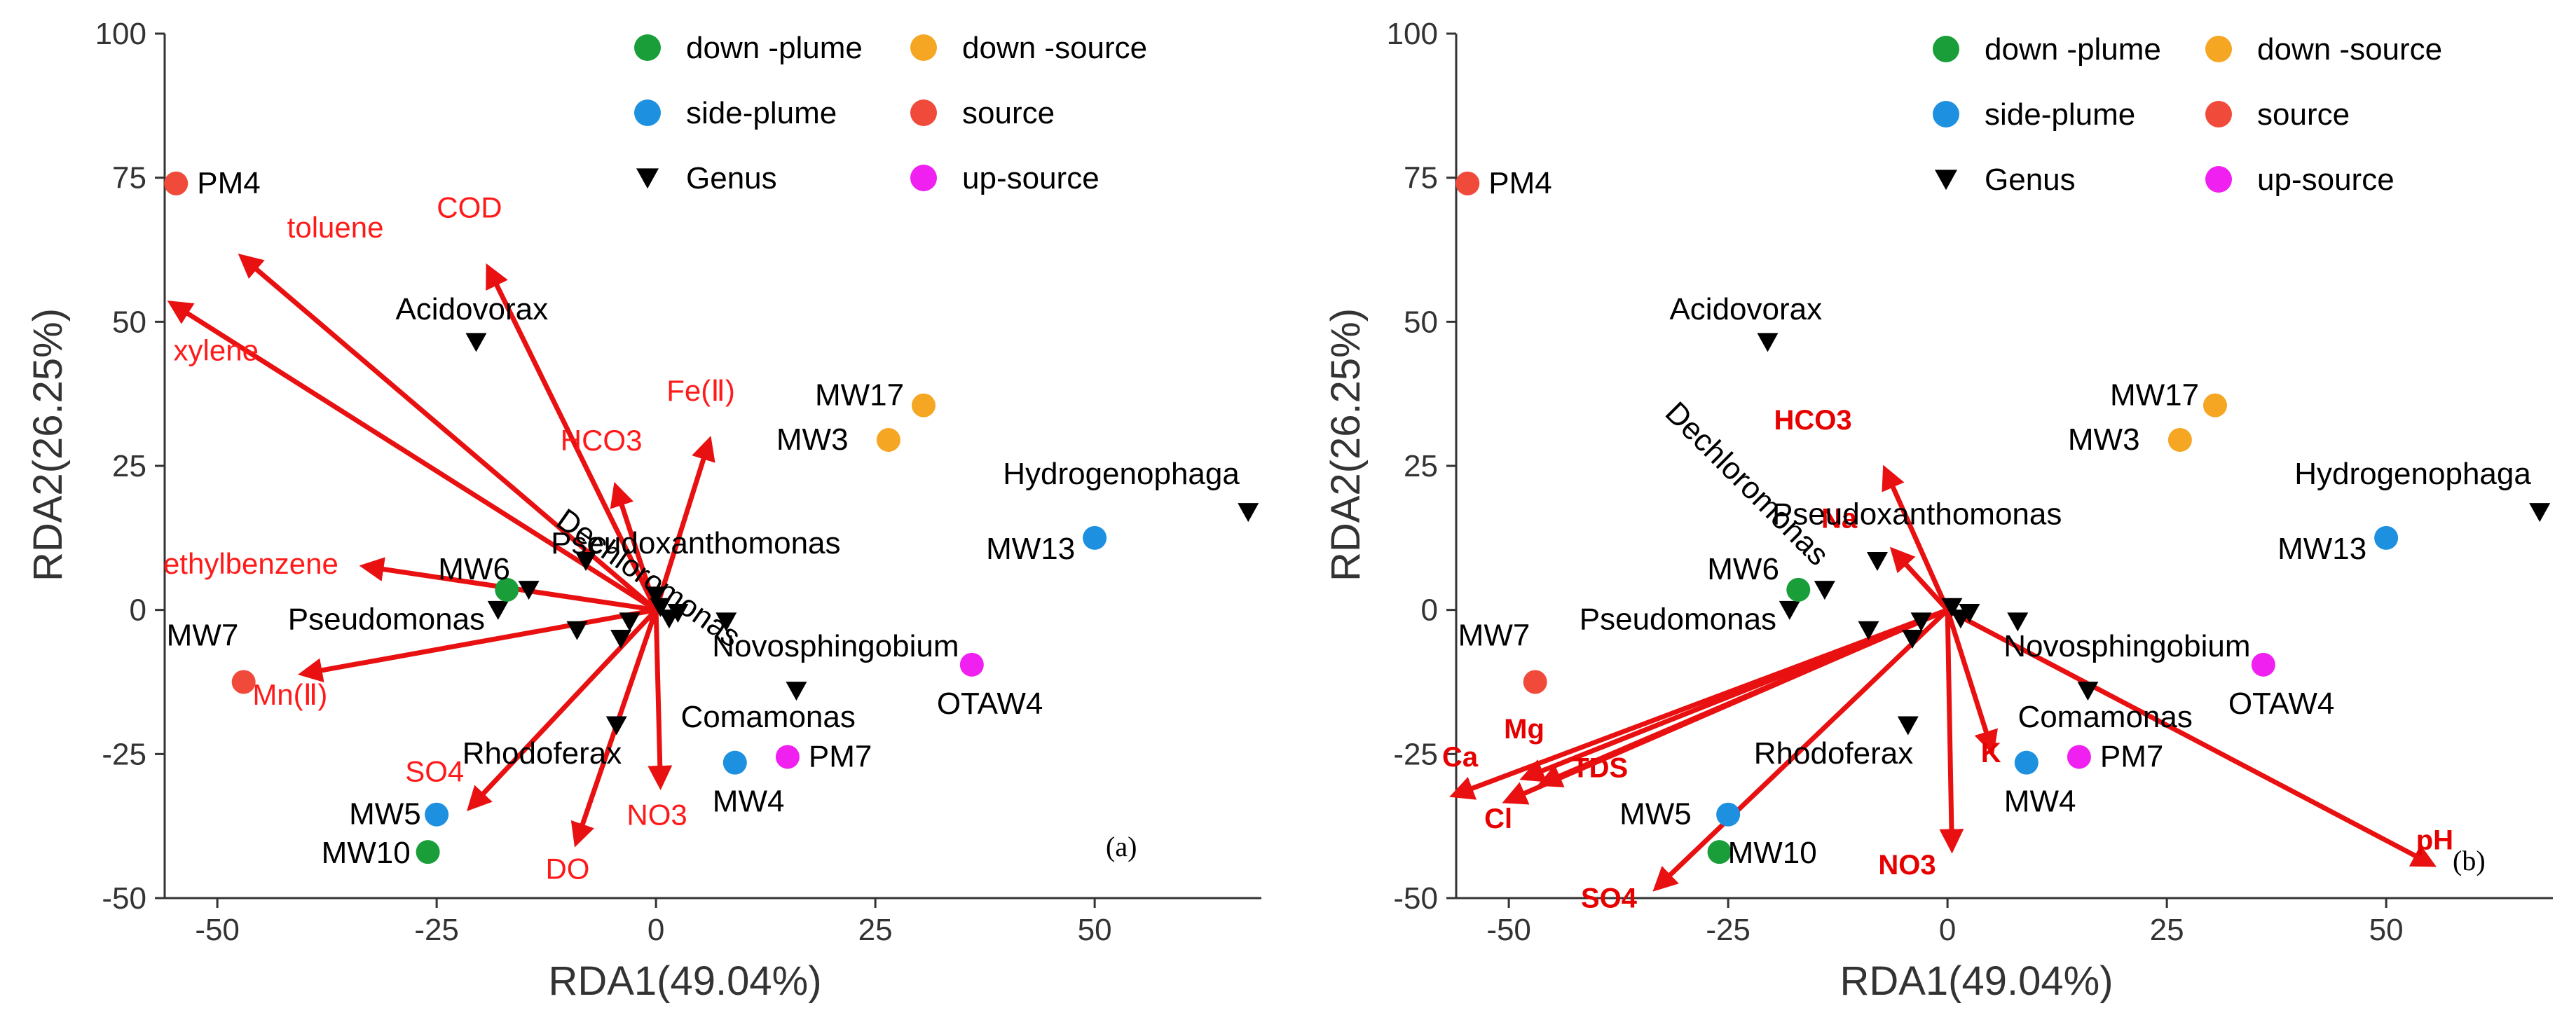 The height and width of the screenshot is (1034, 2576). Describe the element at coordinates (685, 981) in the screenshot. I see `x-axis-title: RDA1(49.04%)` at that location.